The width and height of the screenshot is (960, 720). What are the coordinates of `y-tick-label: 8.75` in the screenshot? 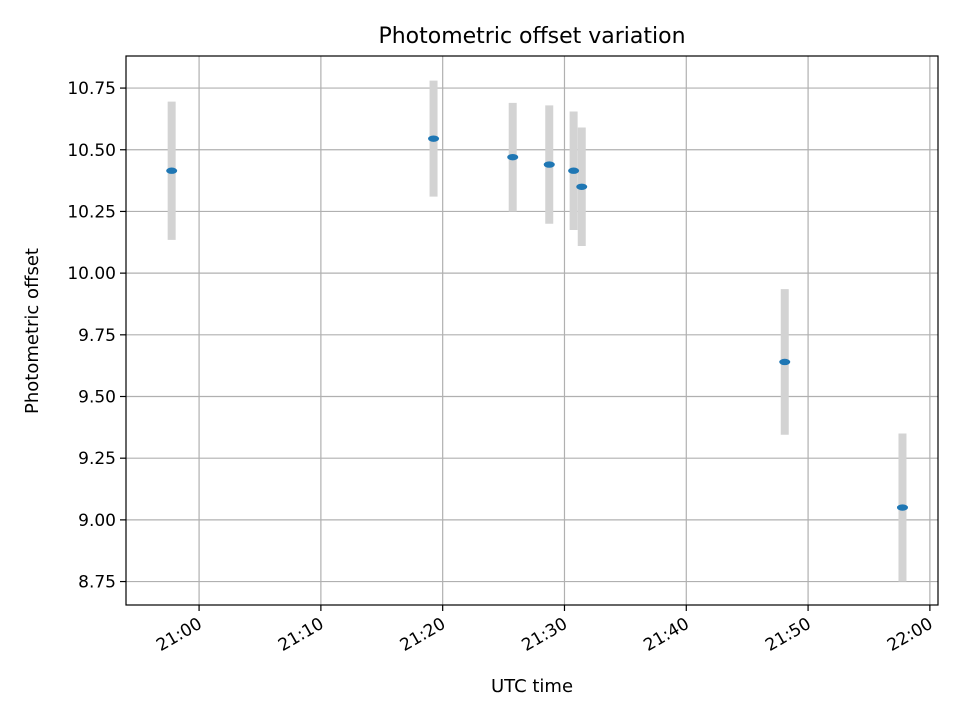 It's located at (97, 583).